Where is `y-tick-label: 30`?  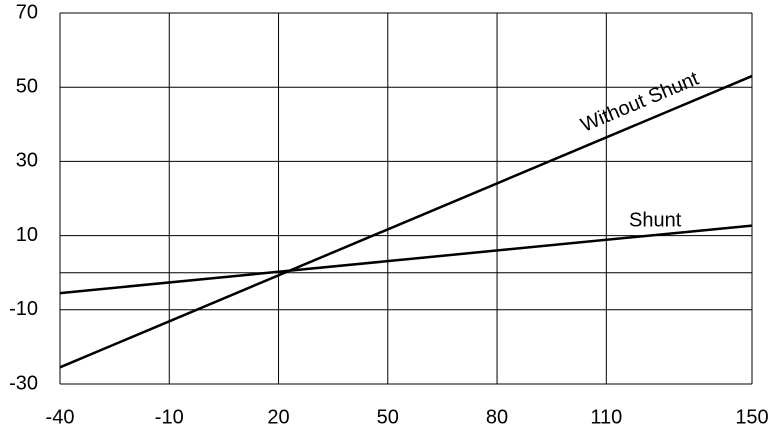
y-tick-label: 30 is located at coordinates (27, 161).